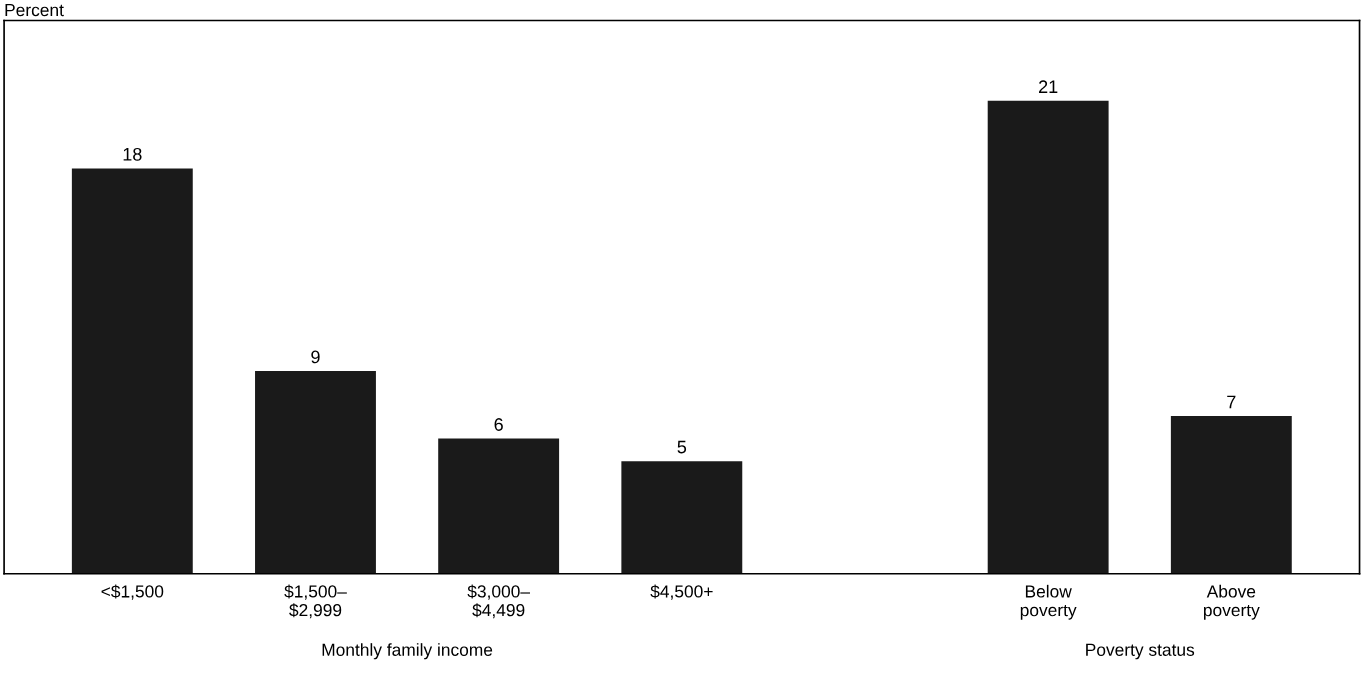 This screenshot has height=683, width=1365. I want to click on data-label: 9, so click(315, 357).